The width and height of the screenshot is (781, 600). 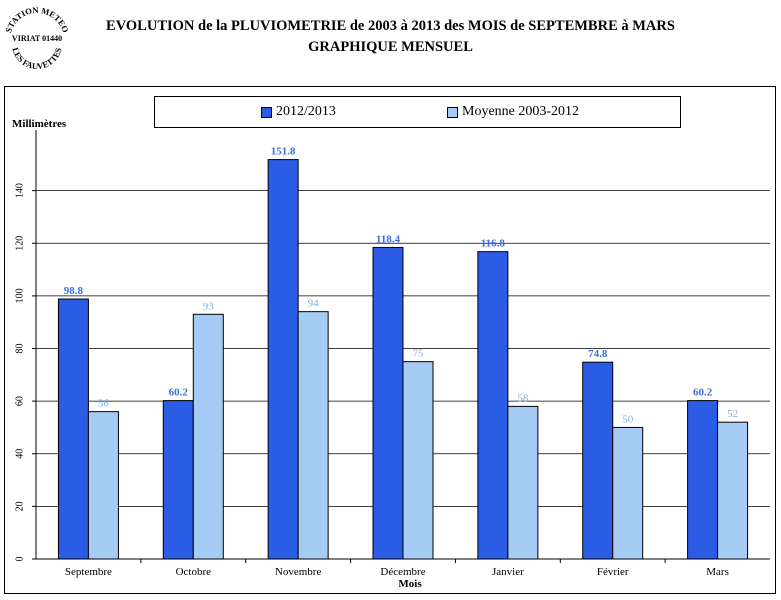 What do you see at coordinates (521, 111) in the screenshot?
I see `legend-label-moyenne: Moyenne 2003-2012` at bounding box center [521, 111].